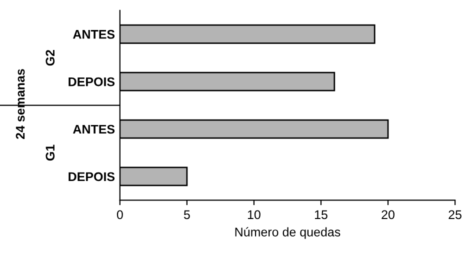 This screenshot has width=474, height=260. Describe the element at coordinates (455, 215) in the screenshot. I see `x-tick-label: 25` at that location.